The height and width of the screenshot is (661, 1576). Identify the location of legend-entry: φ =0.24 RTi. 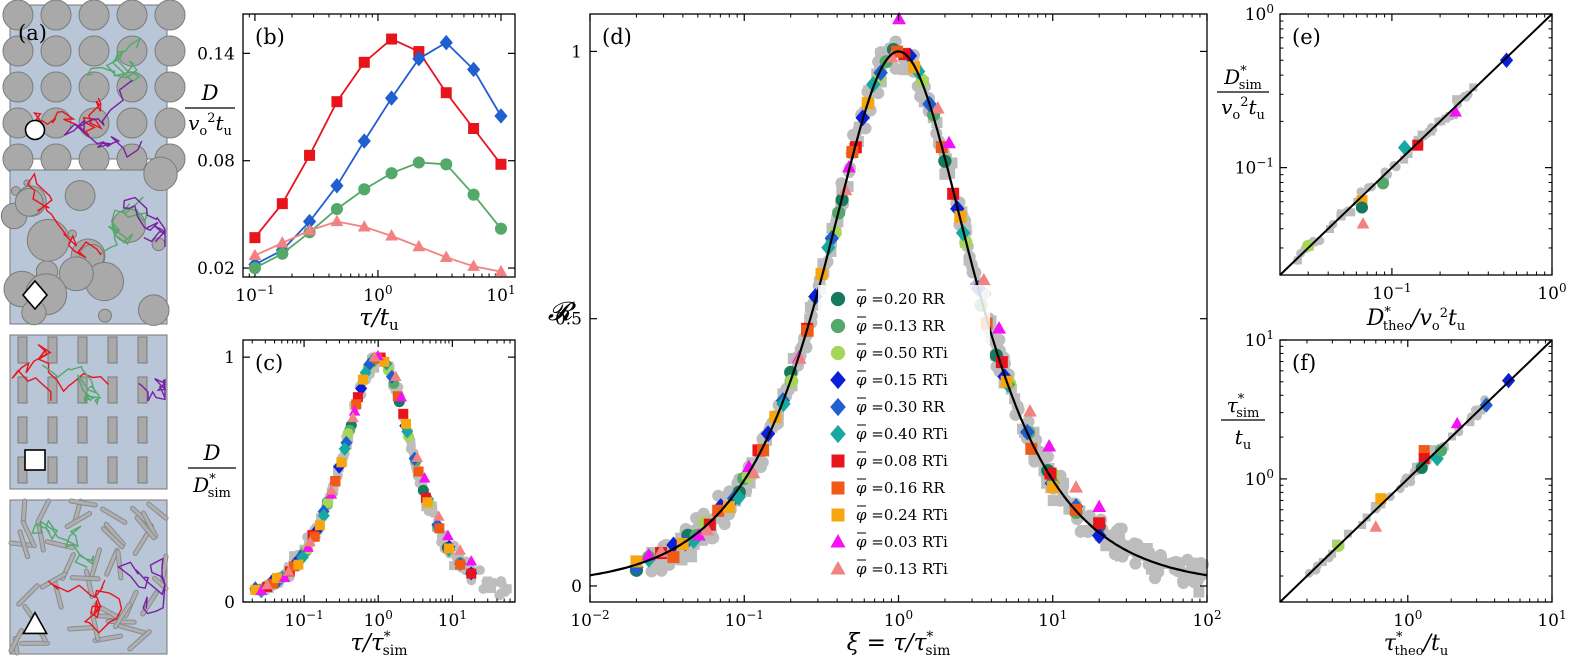
(889, 514).